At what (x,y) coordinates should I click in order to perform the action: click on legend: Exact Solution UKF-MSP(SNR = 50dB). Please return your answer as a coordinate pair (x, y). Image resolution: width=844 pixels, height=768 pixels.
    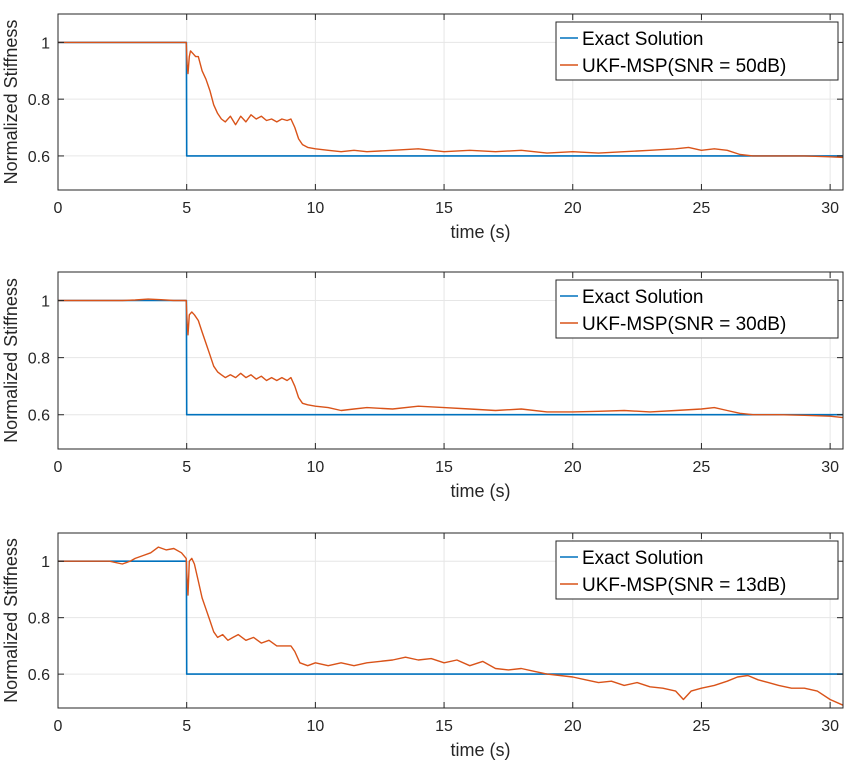
    Looking at the image, I should click on (697, 51).